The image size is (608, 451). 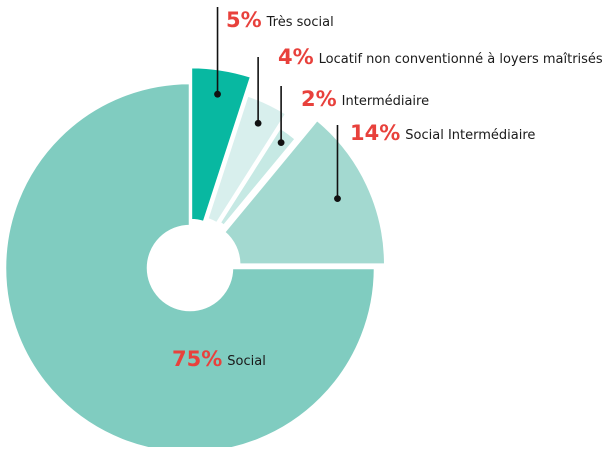 I want to click on callout-social: 75% Social, so click(x=219, y=359).